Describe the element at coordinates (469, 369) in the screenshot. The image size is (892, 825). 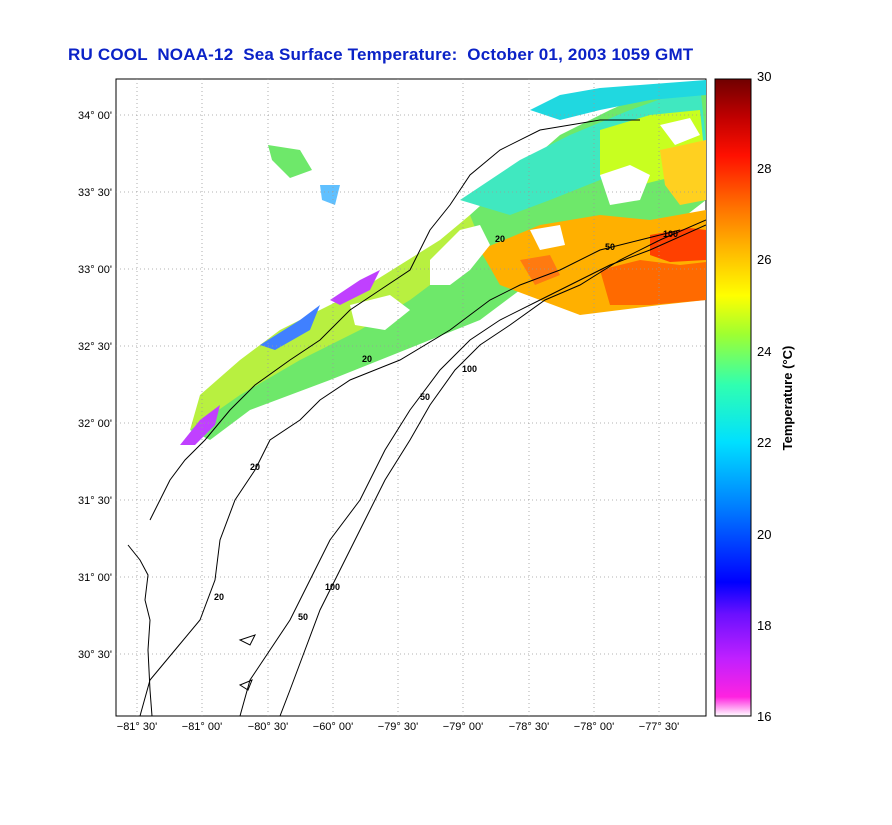
I see `contour-label-100-a: 100` at that location.